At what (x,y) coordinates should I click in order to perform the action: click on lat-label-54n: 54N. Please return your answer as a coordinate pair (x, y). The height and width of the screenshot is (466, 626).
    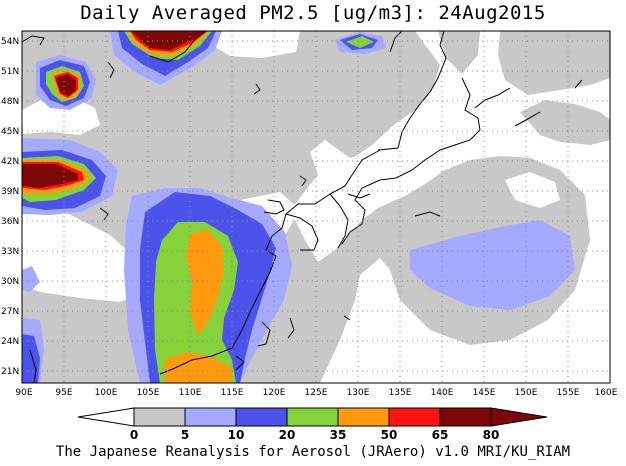
    Looking at the image, I should click on (10, 42).